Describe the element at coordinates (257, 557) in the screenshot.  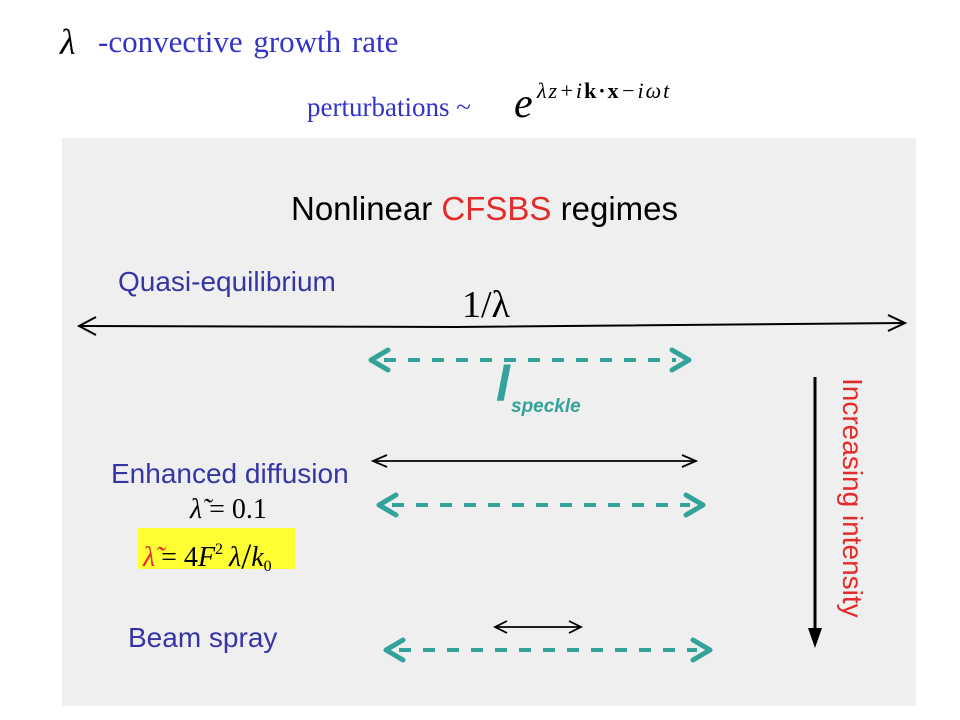
I see `definition-k: k` at that location.